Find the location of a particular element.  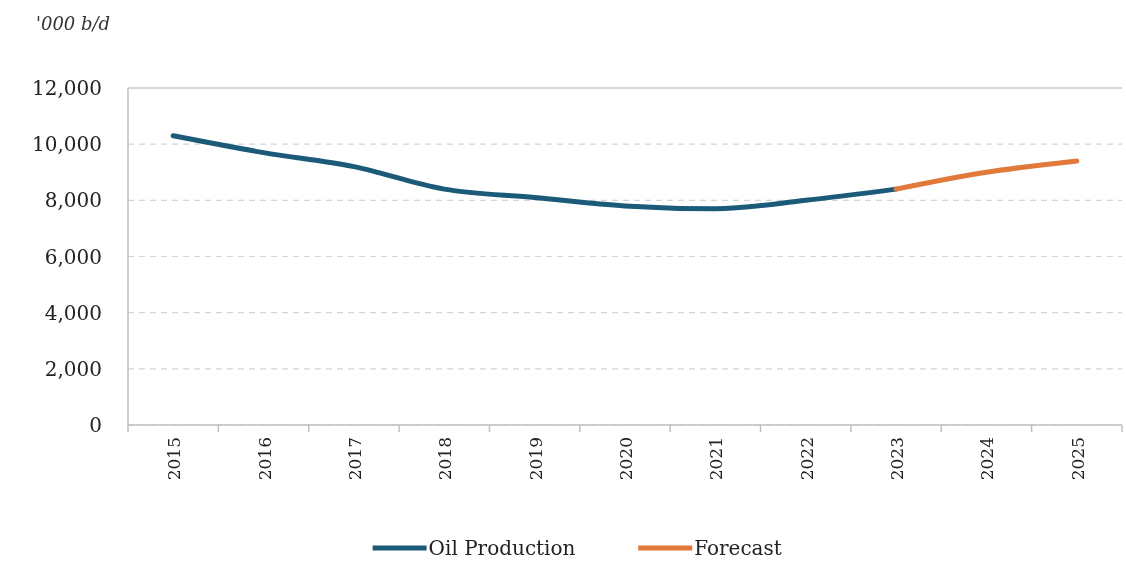

y-axis-title: '000 b/d is located at coordinates (73, 23).